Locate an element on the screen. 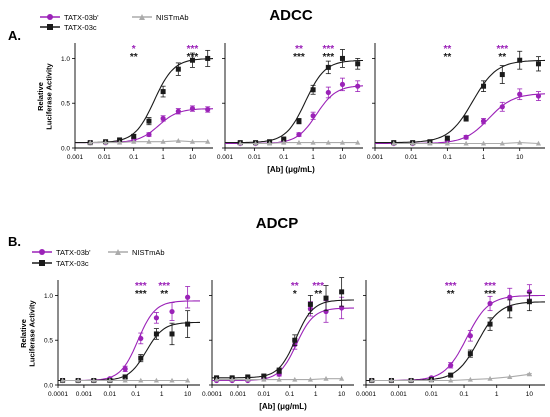  chart-panel-2: 0.001 0.01 0.1 1 10*********** is located at coordinates (290, 102).